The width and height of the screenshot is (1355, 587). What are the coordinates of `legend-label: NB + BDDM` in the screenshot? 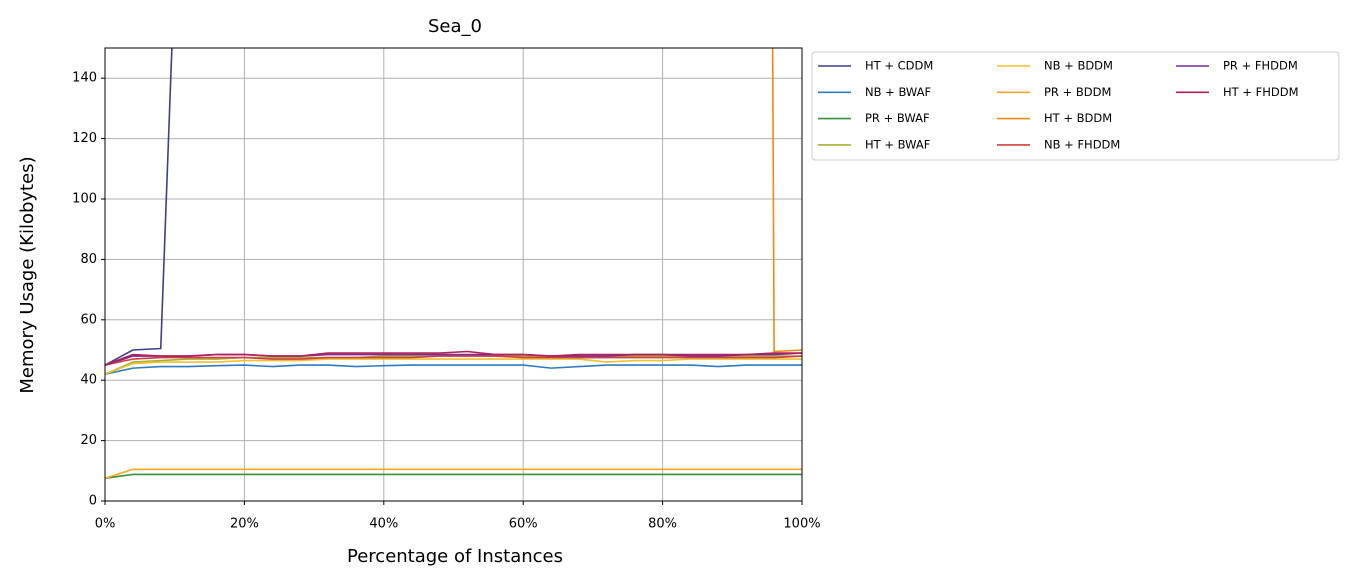 It's located at (1078, 66).